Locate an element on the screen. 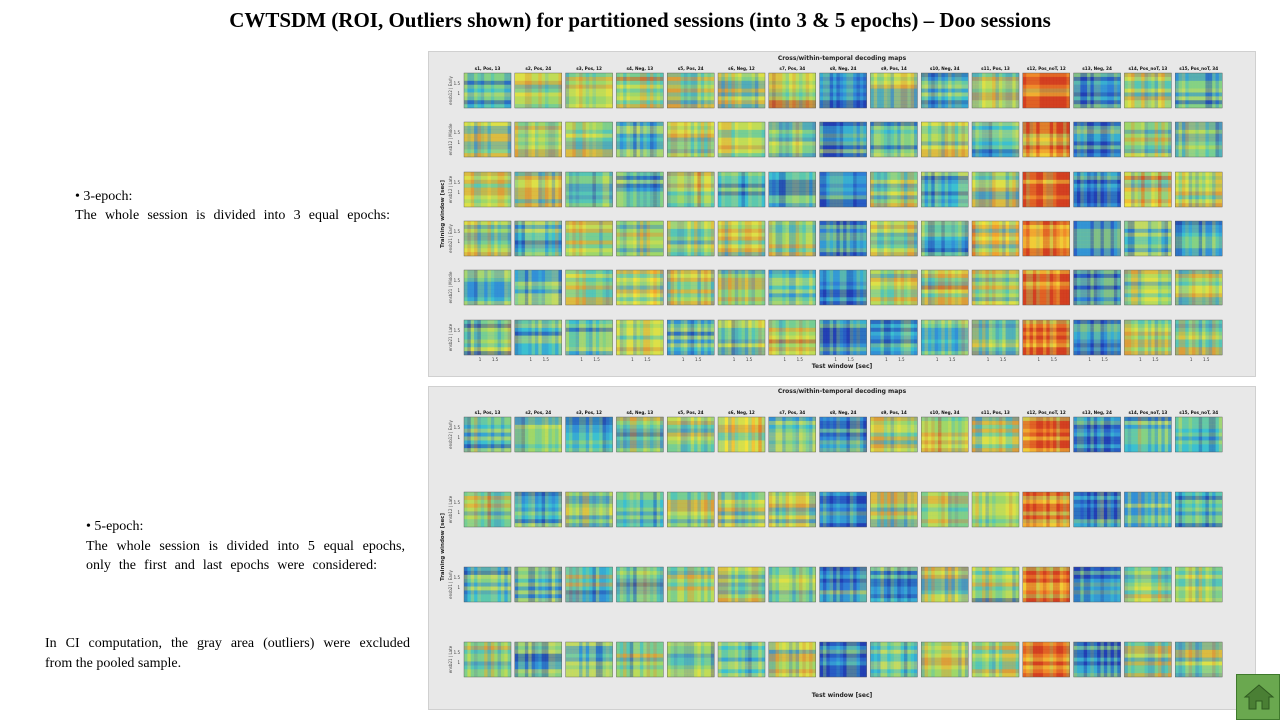  row-label: ensb12 | Early is located at coordinates (450, 90).